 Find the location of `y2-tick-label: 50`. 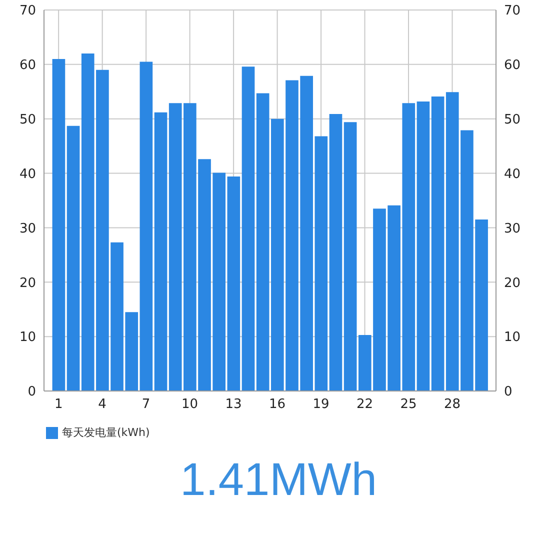

y2-tick-label: 50 is located at coordinates (512, 120).